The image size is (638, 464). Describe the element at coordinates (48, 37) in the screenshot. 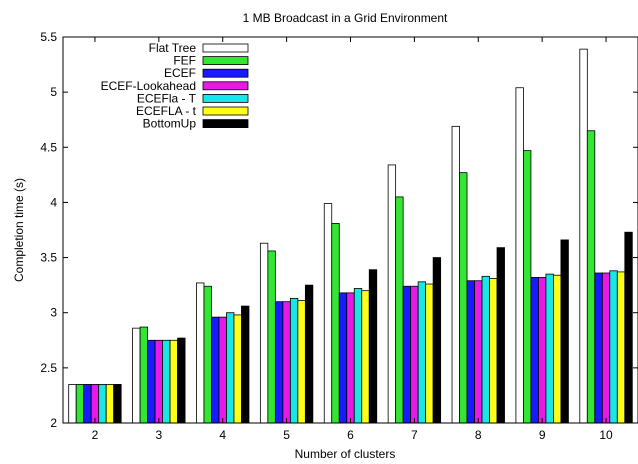

I see `y-tick-label: 5.5` at that location.